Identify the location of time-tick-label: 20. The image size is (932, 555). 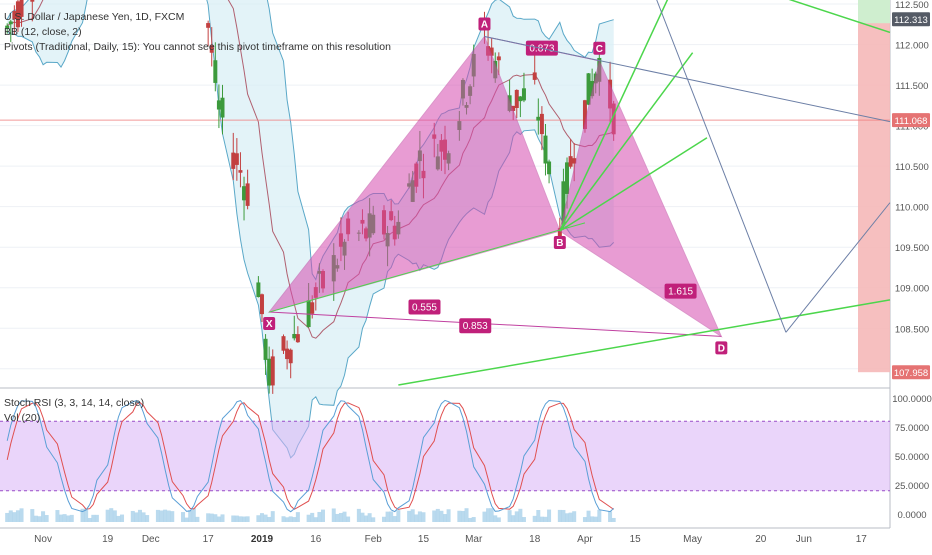
(761, 539).